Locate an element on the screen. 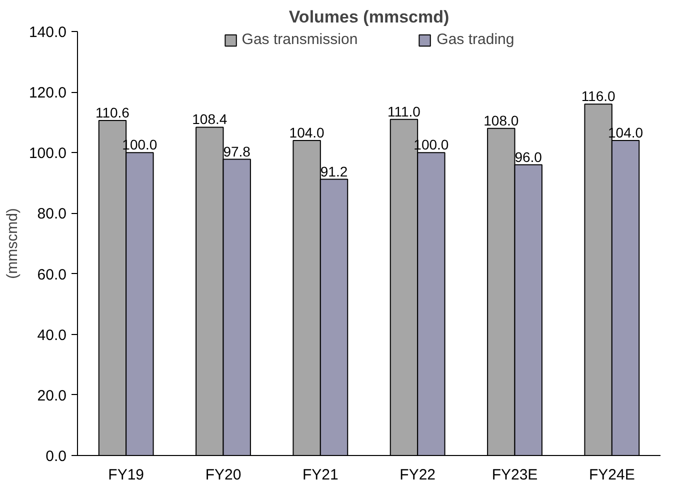  text: 91.2 is located at coordinates (334, 171).